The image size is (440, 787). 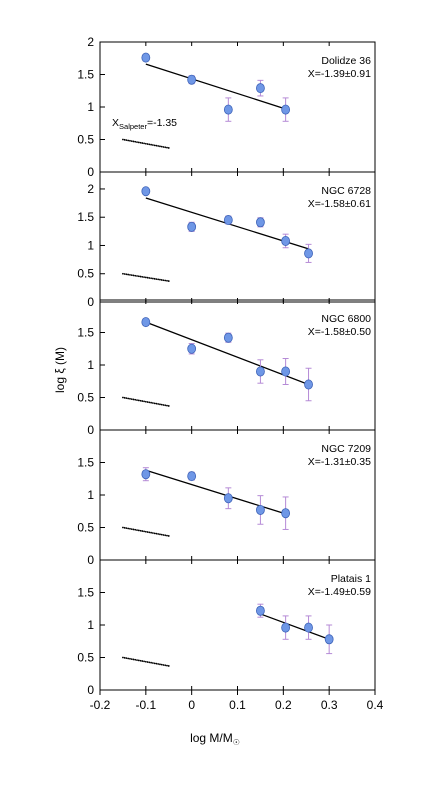 What do you see at coordinates (339, 204) in the screenshot?
I see `slope-label: X=-1.58±0.61` at bounding box center [339, 204].